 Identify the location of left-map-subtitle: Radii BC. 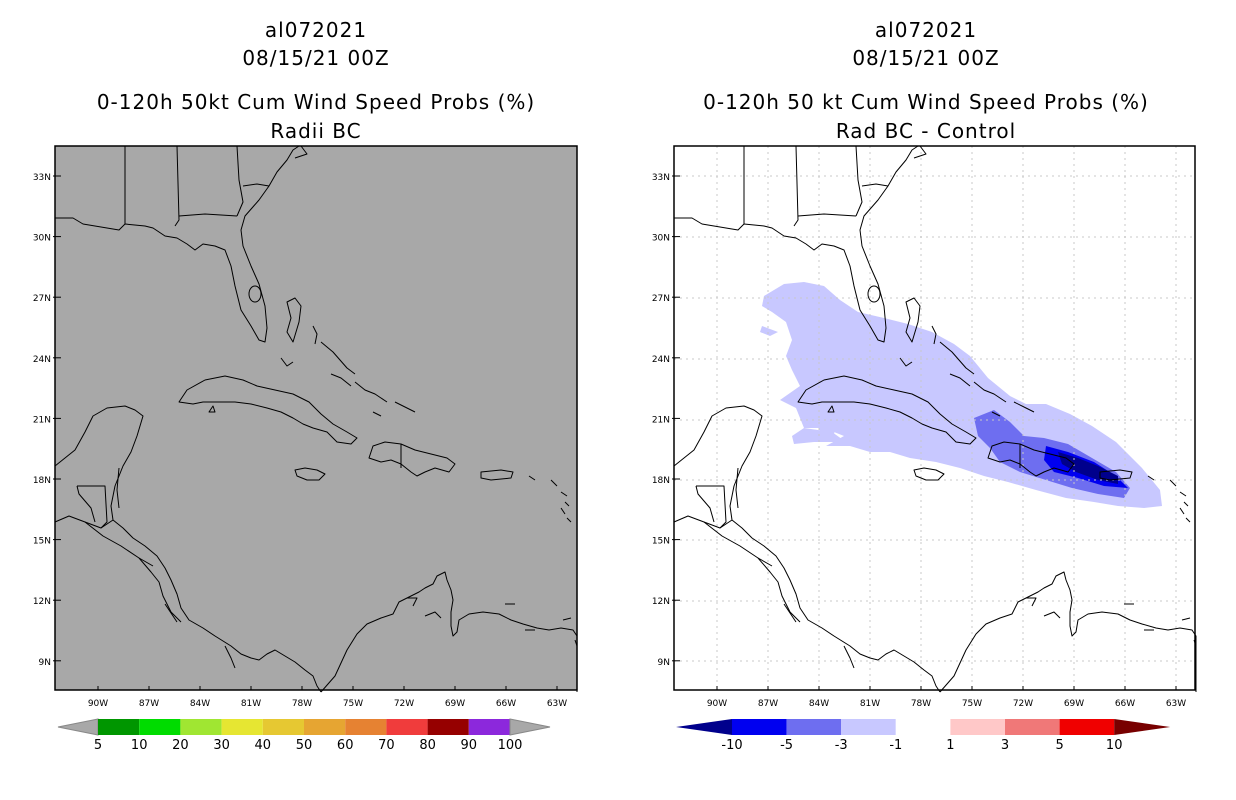
(316, 131).